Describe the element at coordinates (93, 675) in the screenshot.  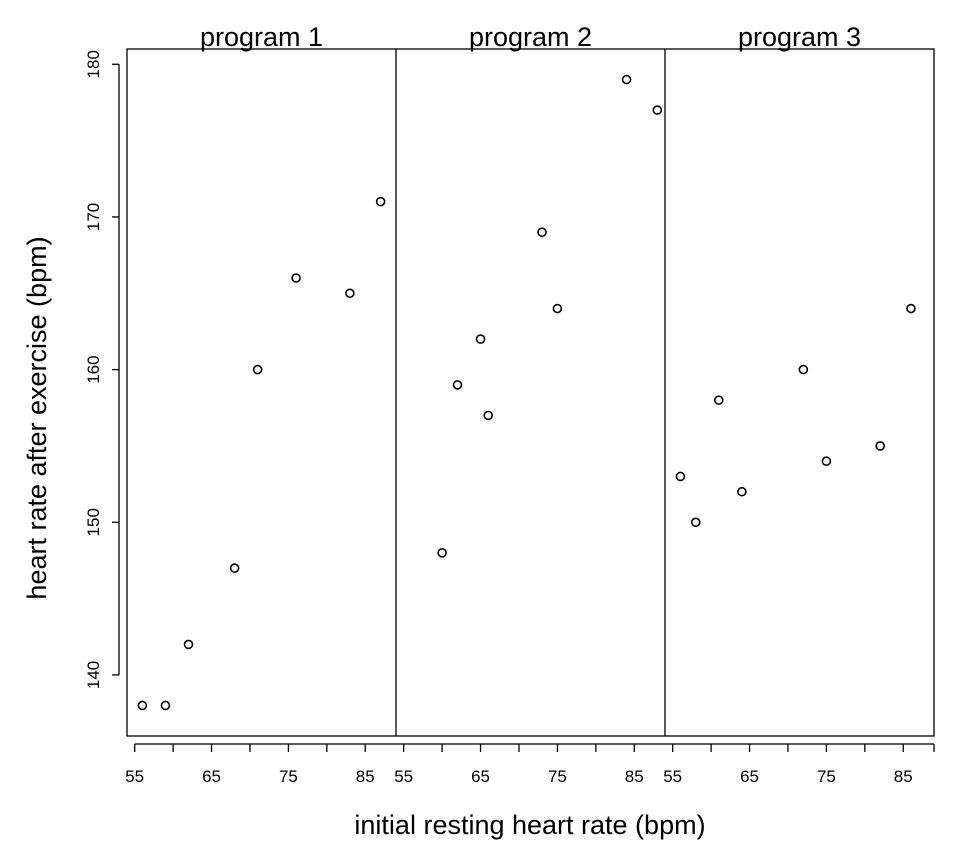
I see `y-tick-label: 140` at that location.